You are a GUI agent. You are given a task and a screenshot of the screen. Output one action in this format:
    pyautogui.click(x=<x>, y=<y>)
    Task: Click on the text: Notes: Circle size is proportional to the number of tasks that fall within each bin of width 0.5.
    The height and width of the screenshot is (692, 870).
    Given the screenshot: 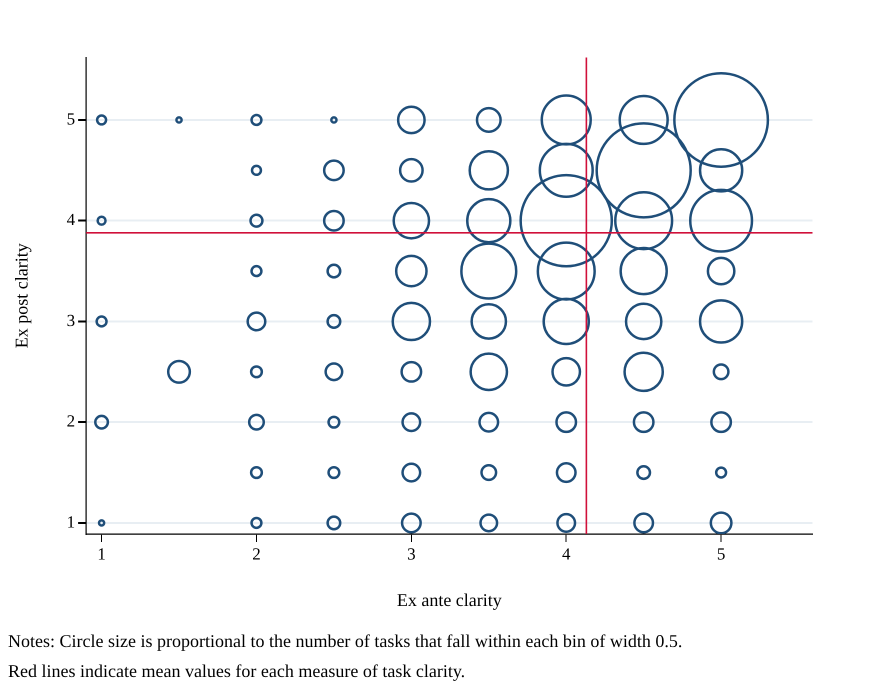 What is the action you would take?
    pyautogui.click(x=346, y=641)
    